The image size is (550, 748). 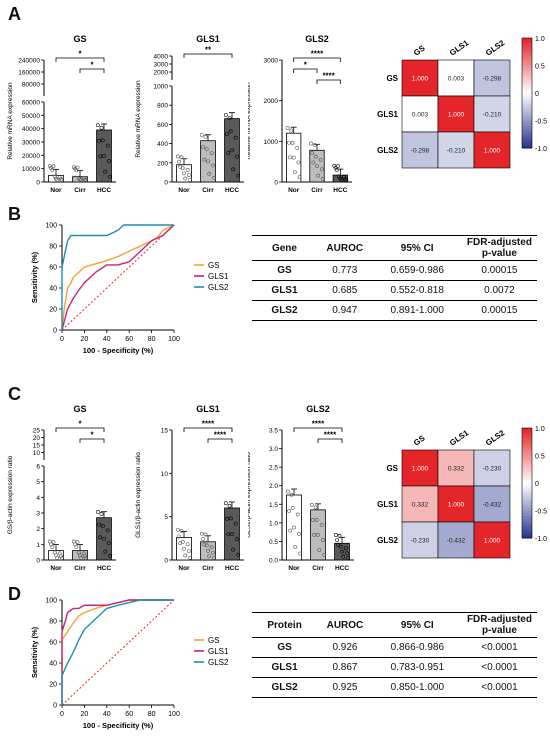 What do you see at coordinates (174, 714) in the screenshot?
I see `x-tick-label: 100` at bounding box center [174, 714].